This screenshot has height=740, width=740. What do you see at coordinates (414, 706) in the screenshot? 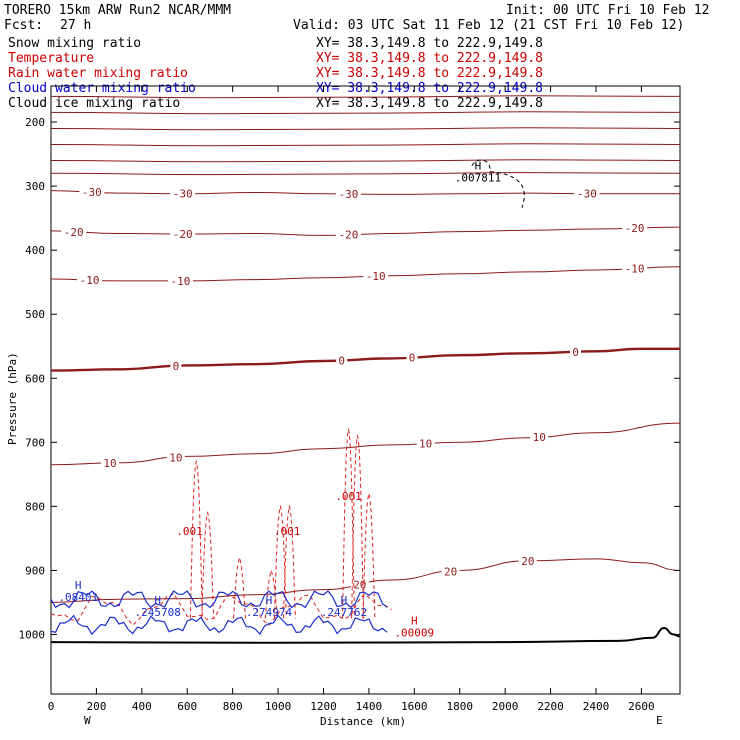
I see `x-tick-label-1600: 1600` at bounding box center [414, 706].